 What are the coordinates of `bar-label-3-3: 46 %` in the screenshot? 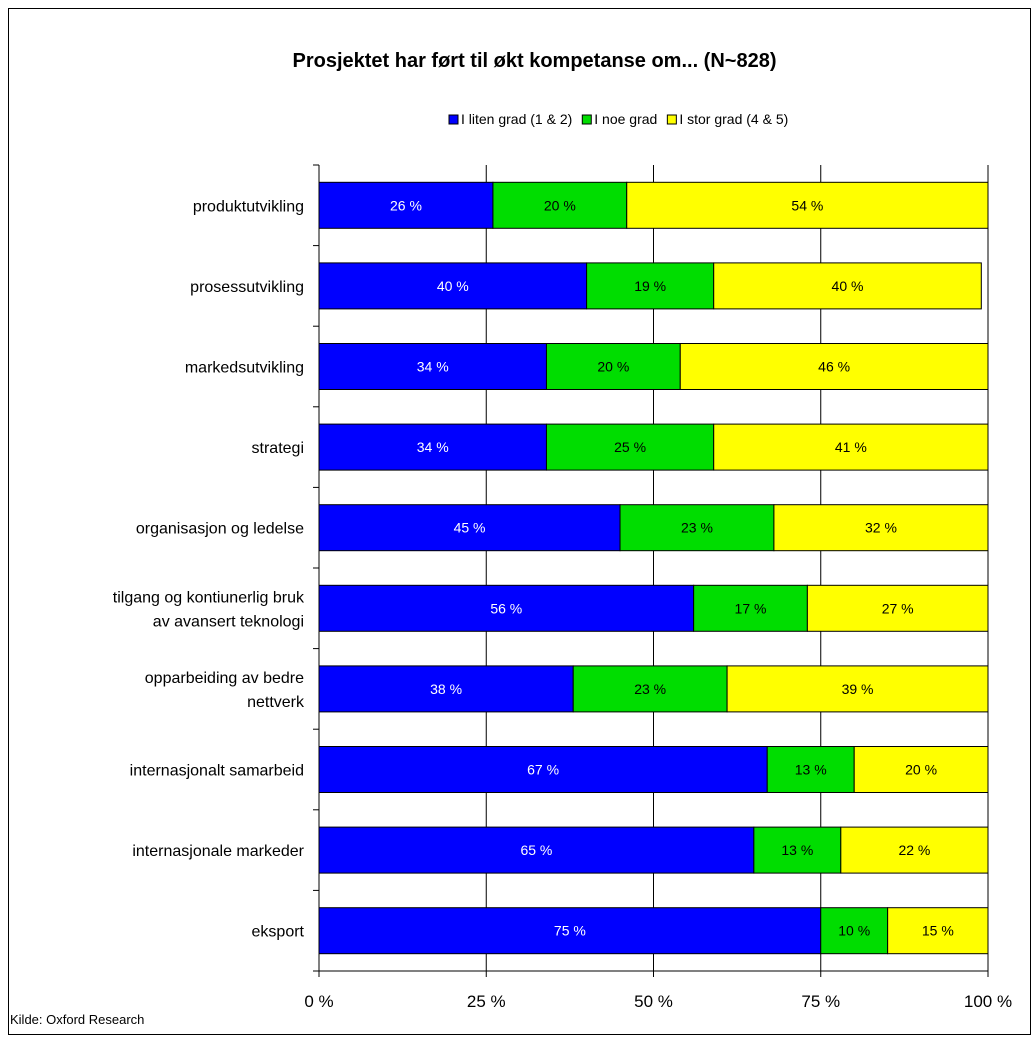 It's located at (834, 367).